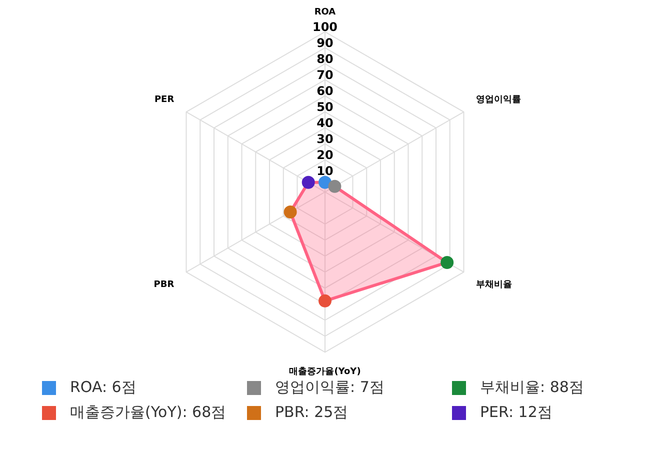  What do you see at coordinates (325, 27) in the screenshot?
I see `y-tick-label: 100` at bounding box center [325, 27].